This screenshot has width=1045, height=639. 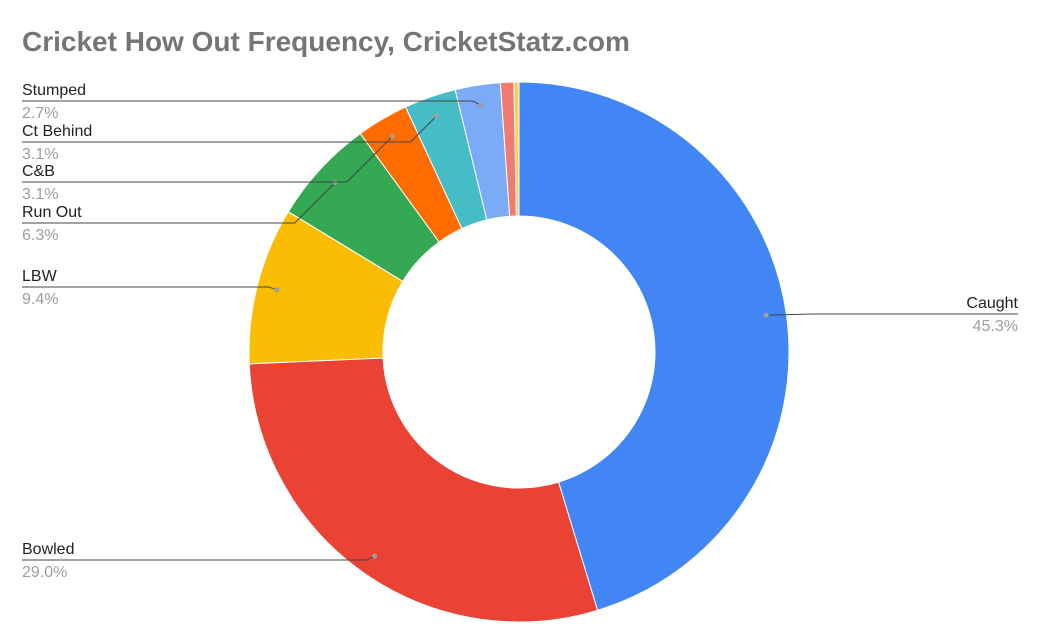 I want to click on leader-dot-bowled, so click(x=375, y=556).